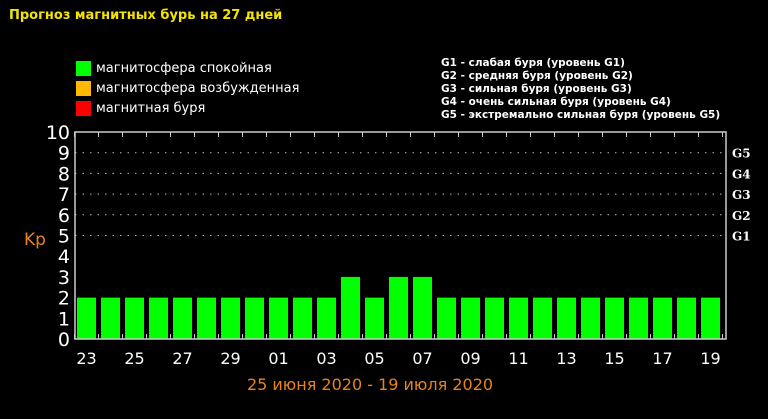 The image size is (768, 419). What do you see at coordinates (741, 195) in the screenshot?
I see `g-level-label: G3` at bounding box center [741, 195].